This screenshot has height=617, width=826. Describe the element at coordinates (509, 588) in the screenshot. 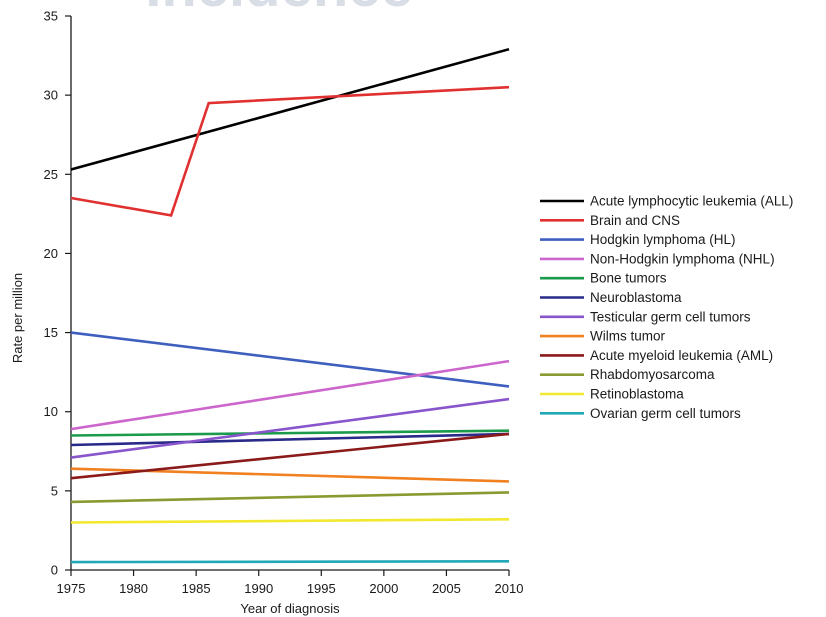

I see `x-tick-label: 2010` at that location.